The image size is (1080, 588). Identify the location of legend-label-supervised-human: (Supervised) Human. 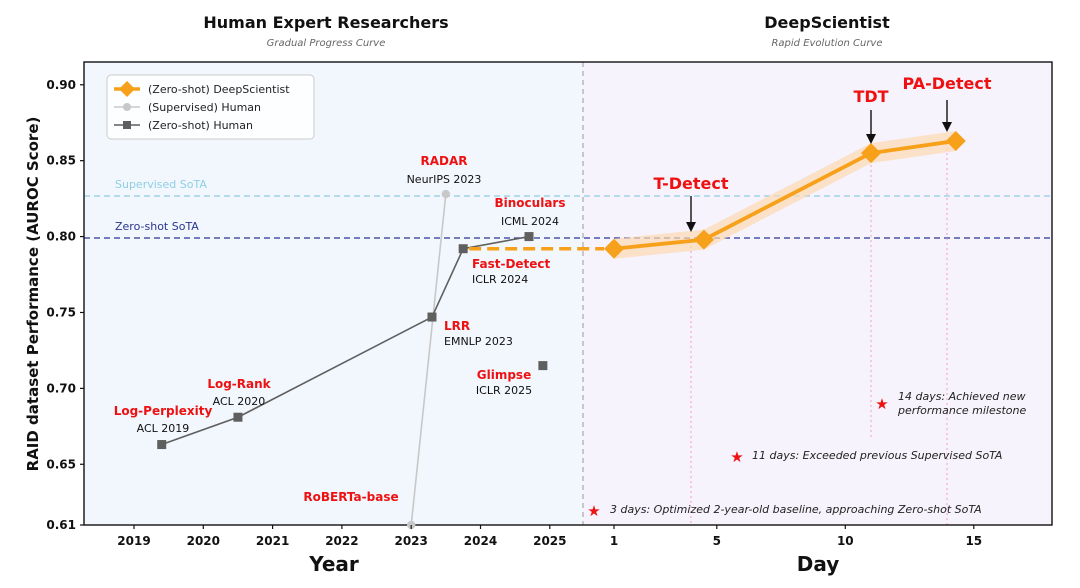
(204, 107).